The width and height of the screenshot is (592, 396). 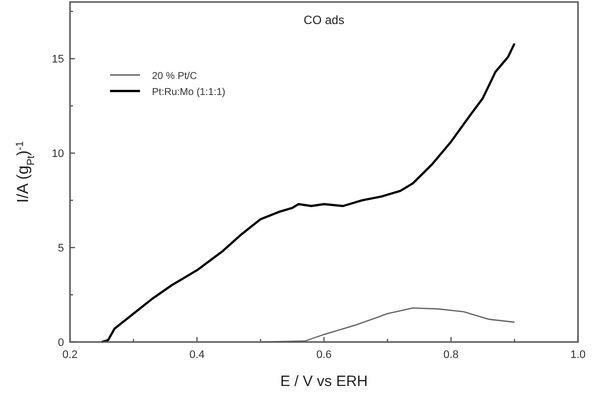 What do you see at coordinates (324, 20) in the screenshot?
I see `text: CO ads` at bounding box center [324, 20].